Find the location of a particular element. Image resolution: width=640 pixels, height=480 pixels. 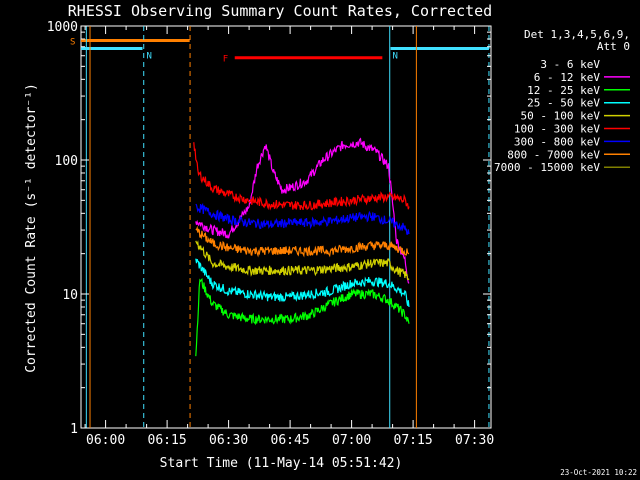

footer-date: 23-Oct-2021 10:22 is located at coordinates (598, 472).